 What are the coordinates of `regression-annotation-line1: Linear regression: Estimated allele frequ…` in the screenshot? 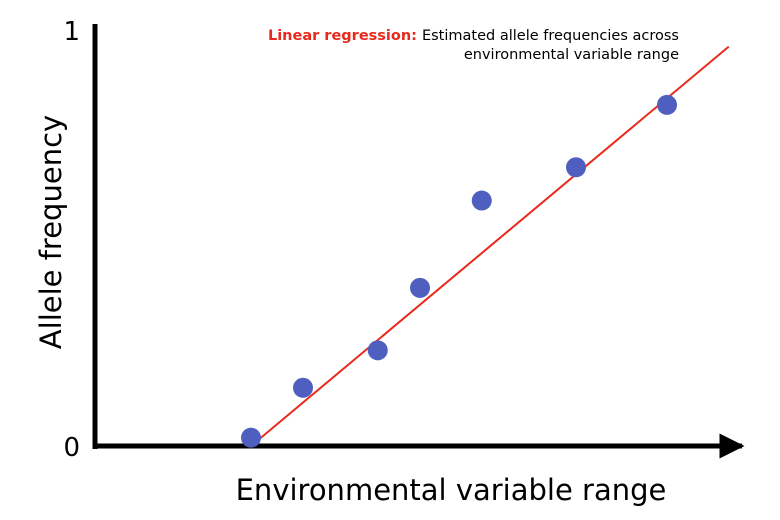 It's located at (473, 36).